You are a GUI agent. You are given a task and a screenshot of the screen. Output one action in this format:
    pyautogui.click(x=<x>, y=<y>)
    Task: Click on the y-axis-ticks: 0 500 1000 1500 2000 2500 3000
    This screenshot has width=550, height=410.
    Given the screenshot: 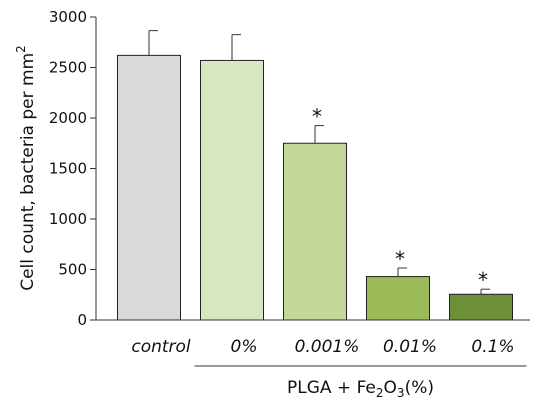 What is the action you would take?
    pyautogui.click(x=72, y=168)
    